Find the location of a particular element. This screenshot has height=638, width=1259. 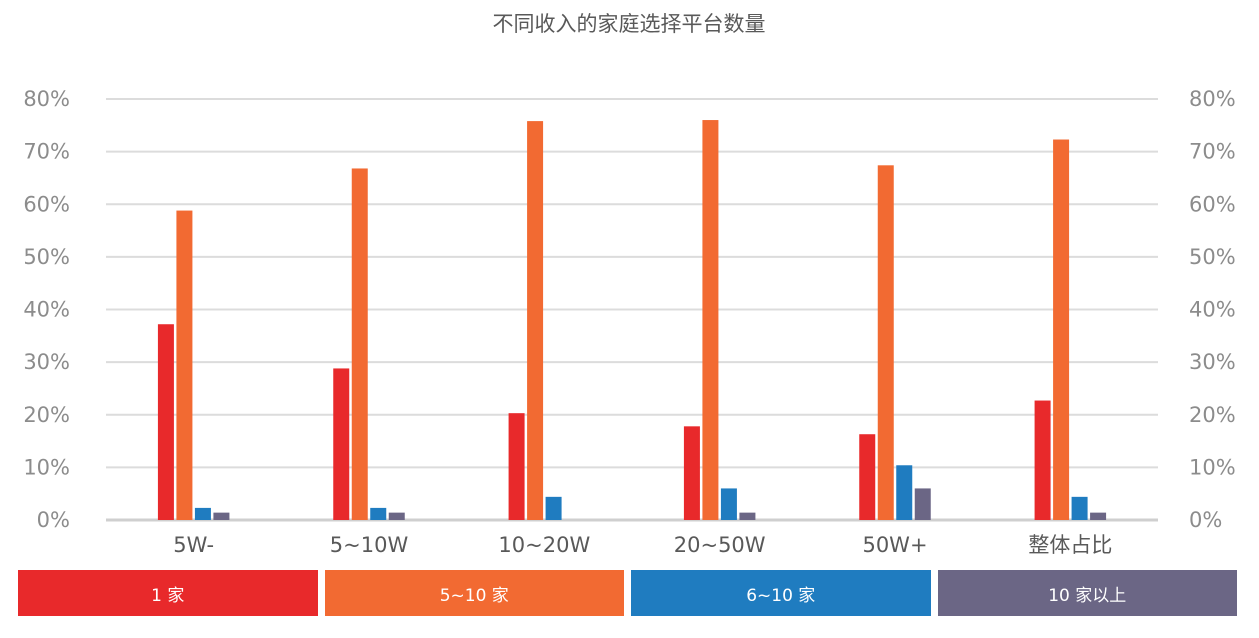

y-tick-label-left: 50% is located at coordinates (46, 257).